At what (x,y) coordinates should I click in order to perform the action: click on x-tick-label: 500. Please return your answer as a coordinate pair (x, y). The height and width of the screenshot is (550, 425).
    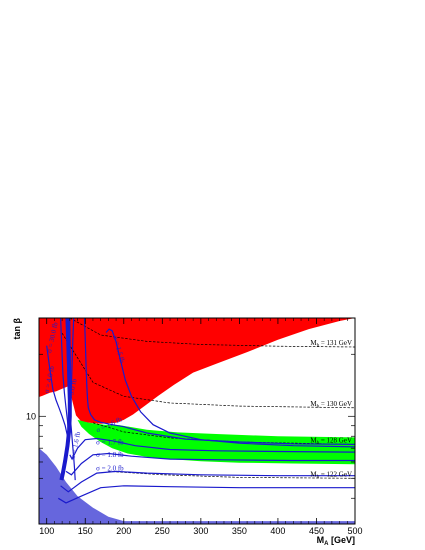
    Looking at the image, I should click on (354, 531).